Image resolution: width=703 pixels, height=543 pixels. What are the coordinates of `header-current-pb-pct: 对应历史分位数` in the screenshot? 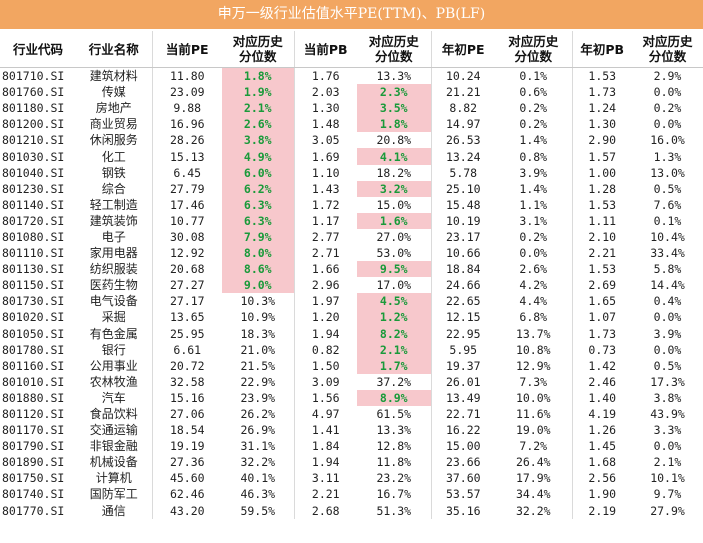 It's located at (394, 49).